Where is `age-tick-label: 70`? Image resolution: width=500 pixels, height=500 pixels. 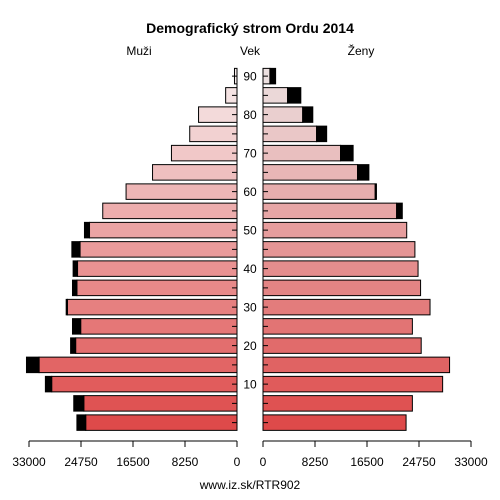
age-tick-label: 70 is located at coordinates (250, 154).